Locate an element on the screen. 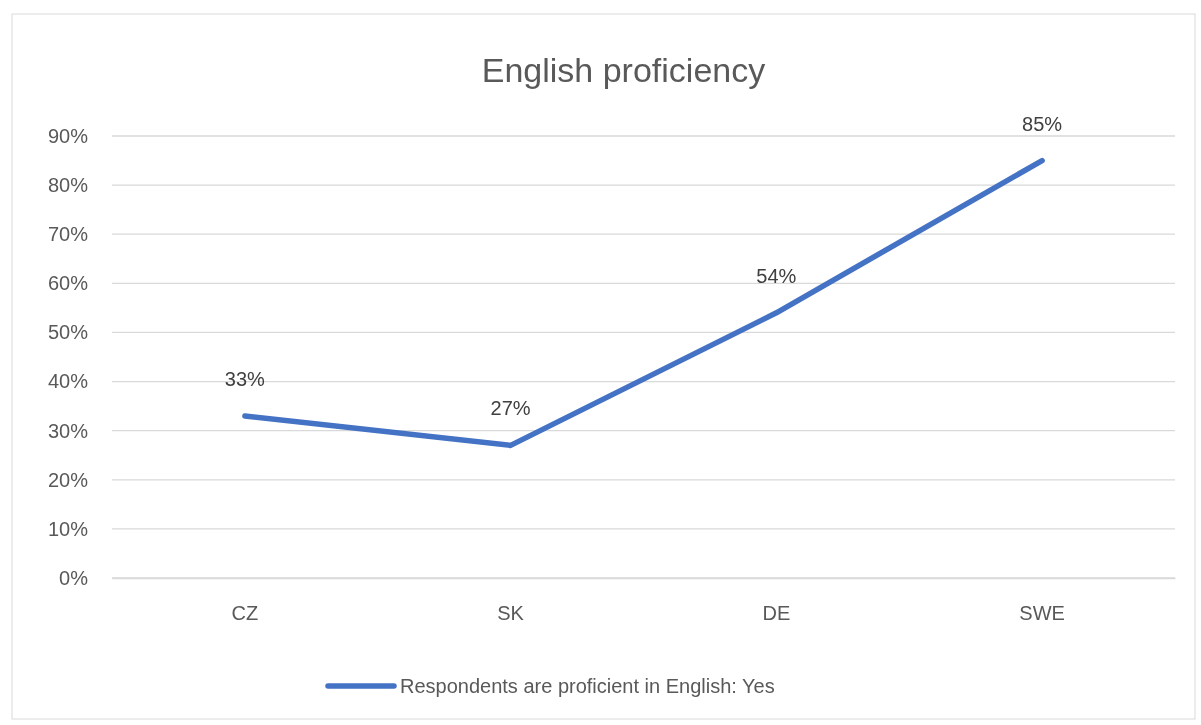 This screenshot has height=725, width=1201. y-tick-label: 50% is located at coordinates (68, 332).